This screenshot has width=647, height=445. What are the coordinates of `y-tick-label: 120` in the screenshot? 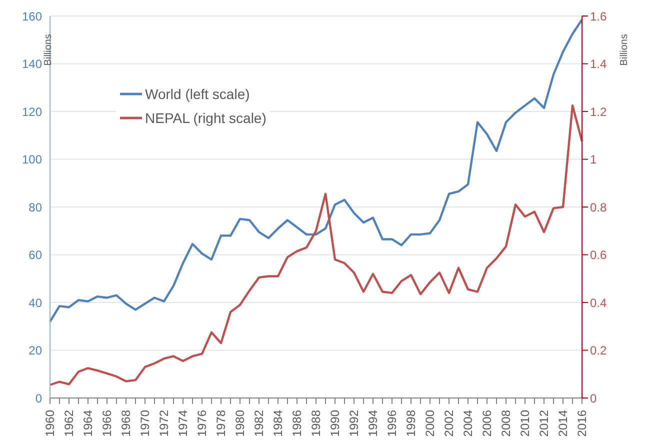 It's located at (32, 111).